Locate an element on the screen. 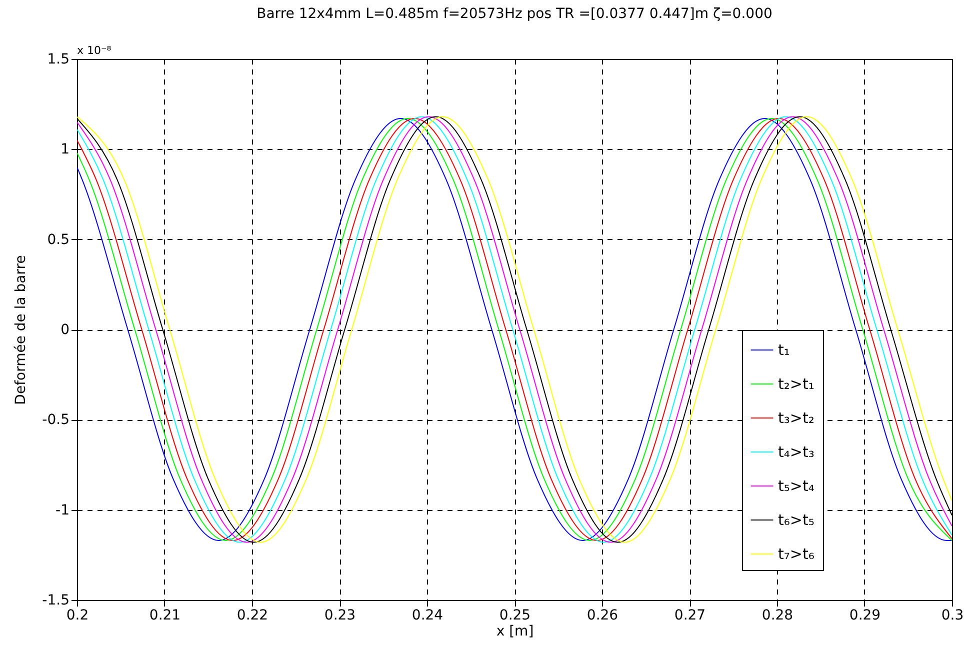  legend-label: t₅>t₄ is located at coordinates (796, 486).